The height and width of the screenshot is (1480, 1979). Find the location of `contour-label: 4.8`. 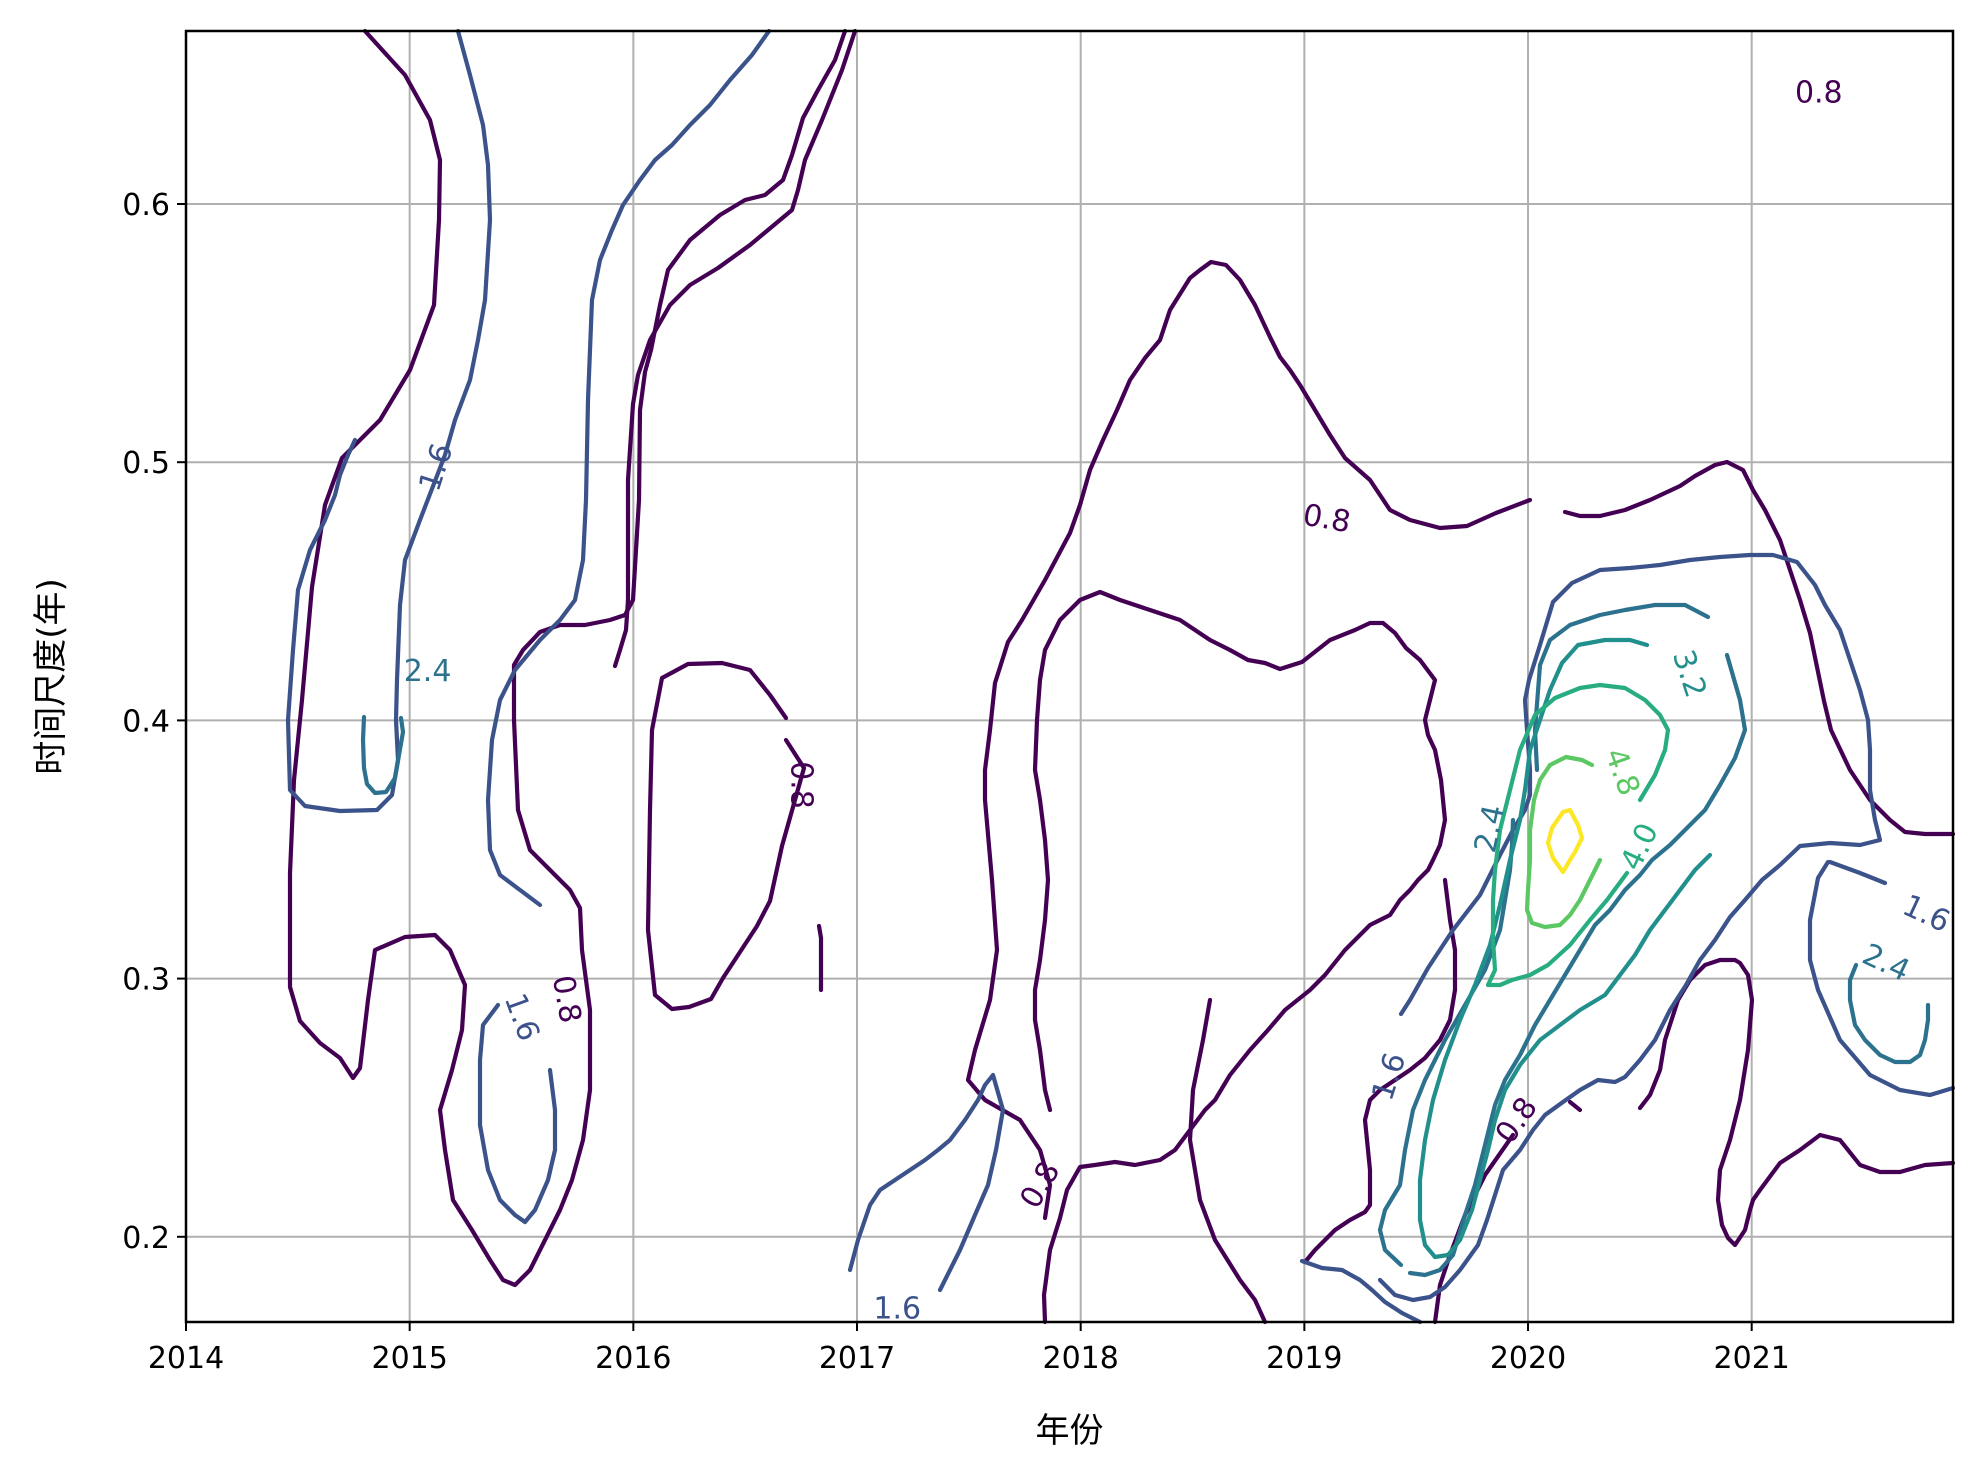

contour-label: 4.8 is located at coordinates (1621, 772).